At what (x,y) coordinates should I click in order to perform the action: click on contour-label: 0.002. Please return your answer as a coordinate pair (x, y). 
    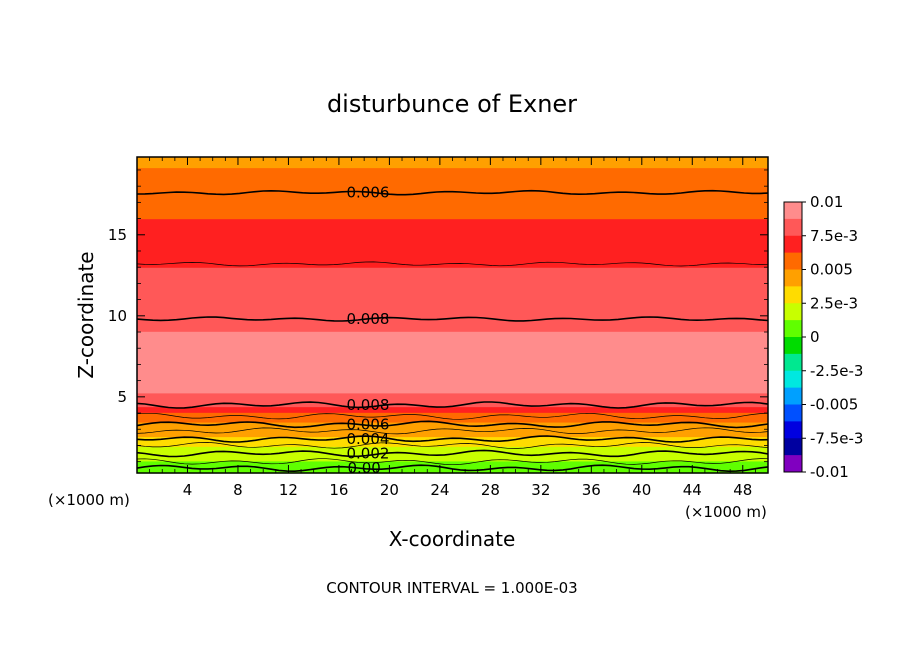
    Looking at the image, I should click on (367, 454).